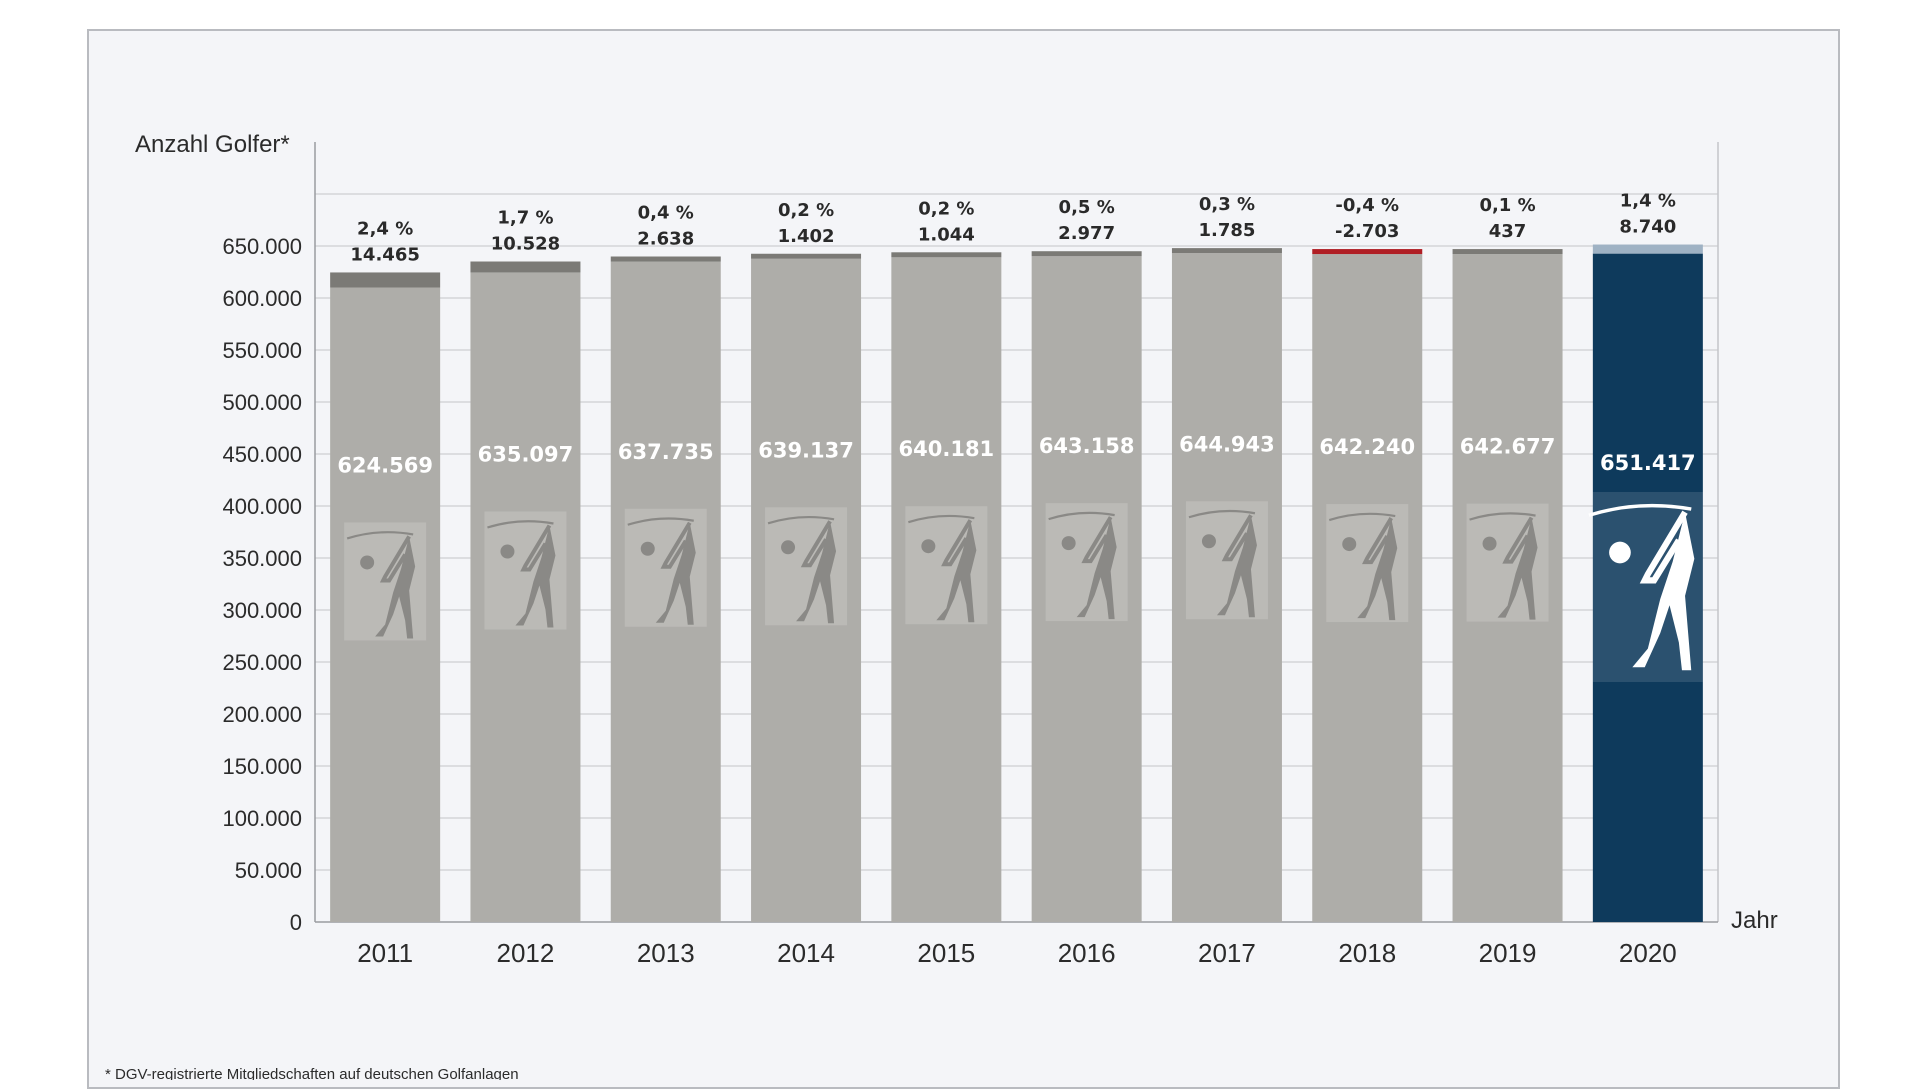  I want to click on percent-change-label: 1,7 %, so click(525, 217).